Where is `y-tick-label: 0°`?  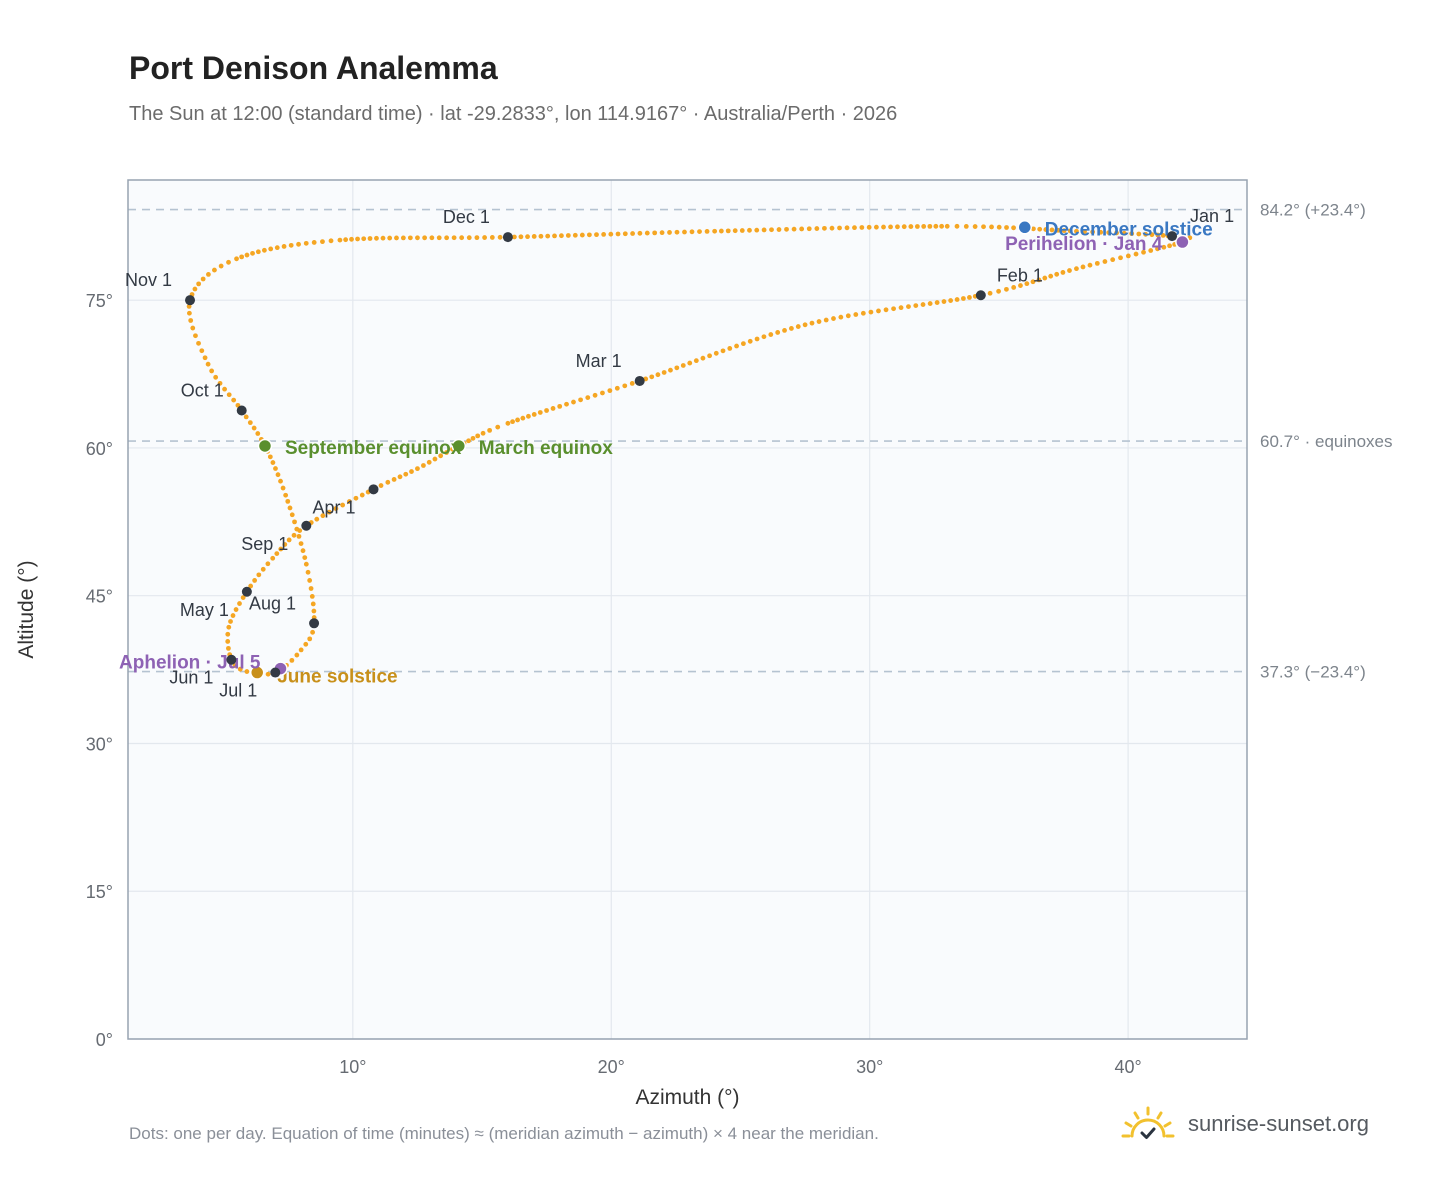
y-tick-label: 0° is located at coordinates (104, 1040).